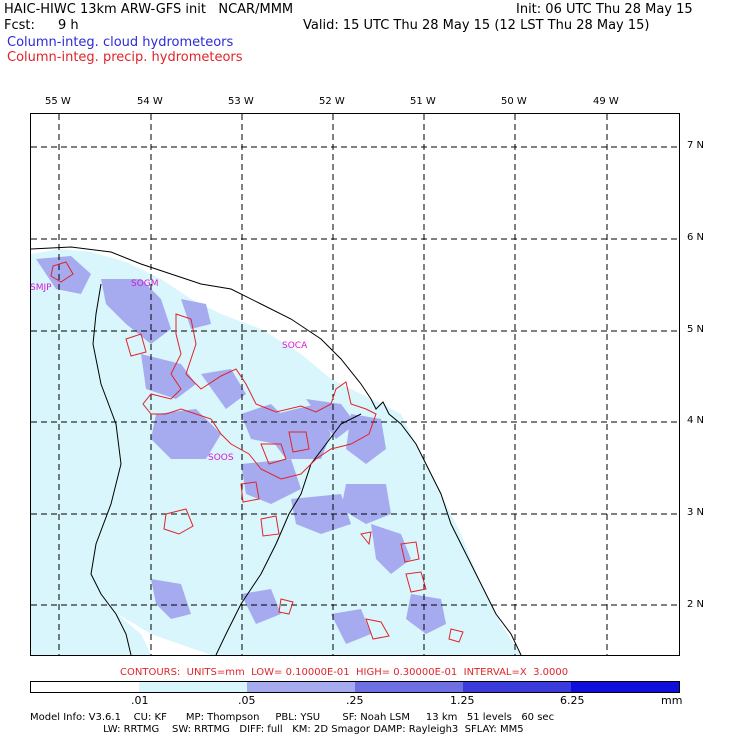 The height and width of the screenshot is (740, 740). I want to click on station-label: SOCA, so click(295, 346).